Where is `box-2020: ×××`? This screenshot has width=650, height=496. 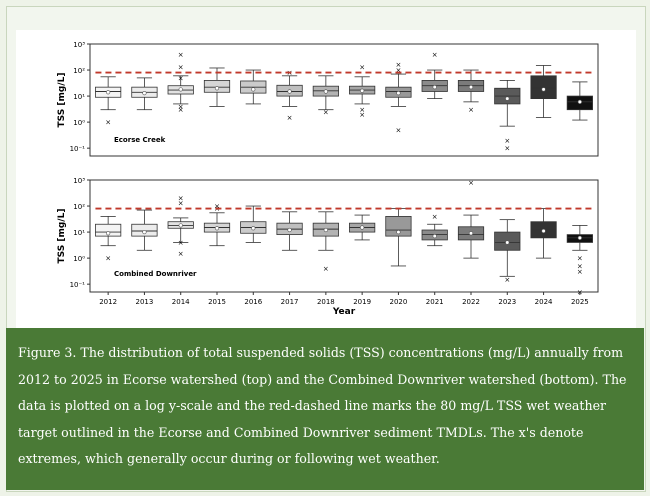 box-2020: ××× is located at coordinates (398, 97).